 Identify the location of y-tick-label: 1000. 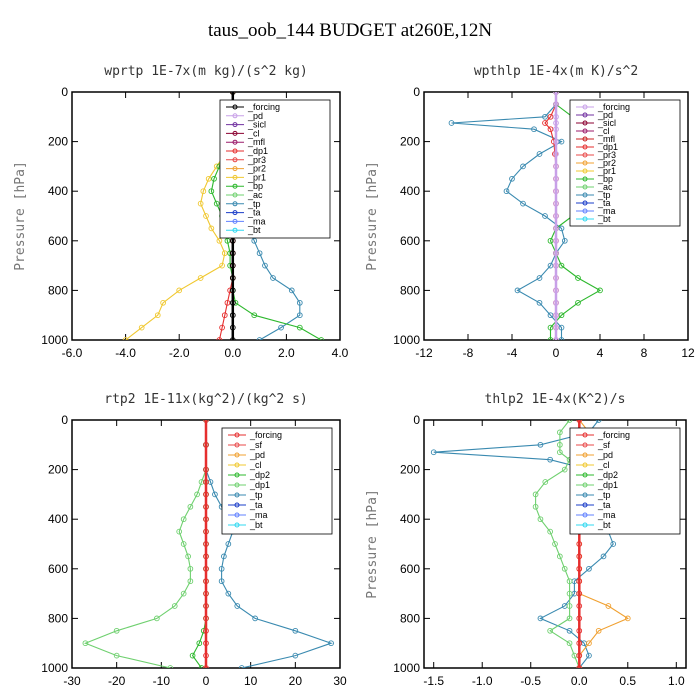
(406, 340).